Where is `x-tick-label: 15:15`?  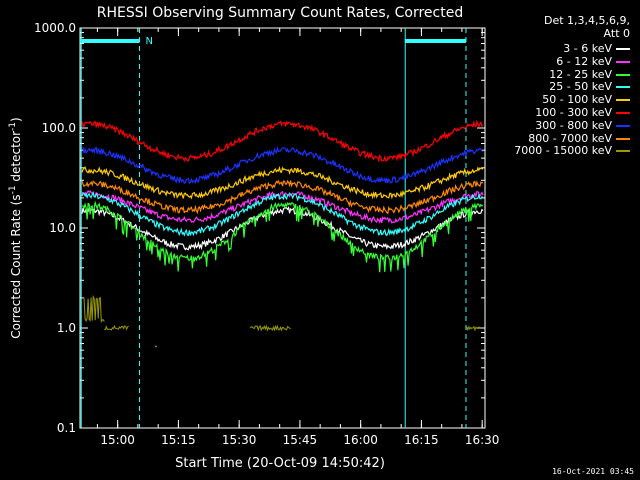
x-tick-label: 15:15 is located at coordinates (178, 440).